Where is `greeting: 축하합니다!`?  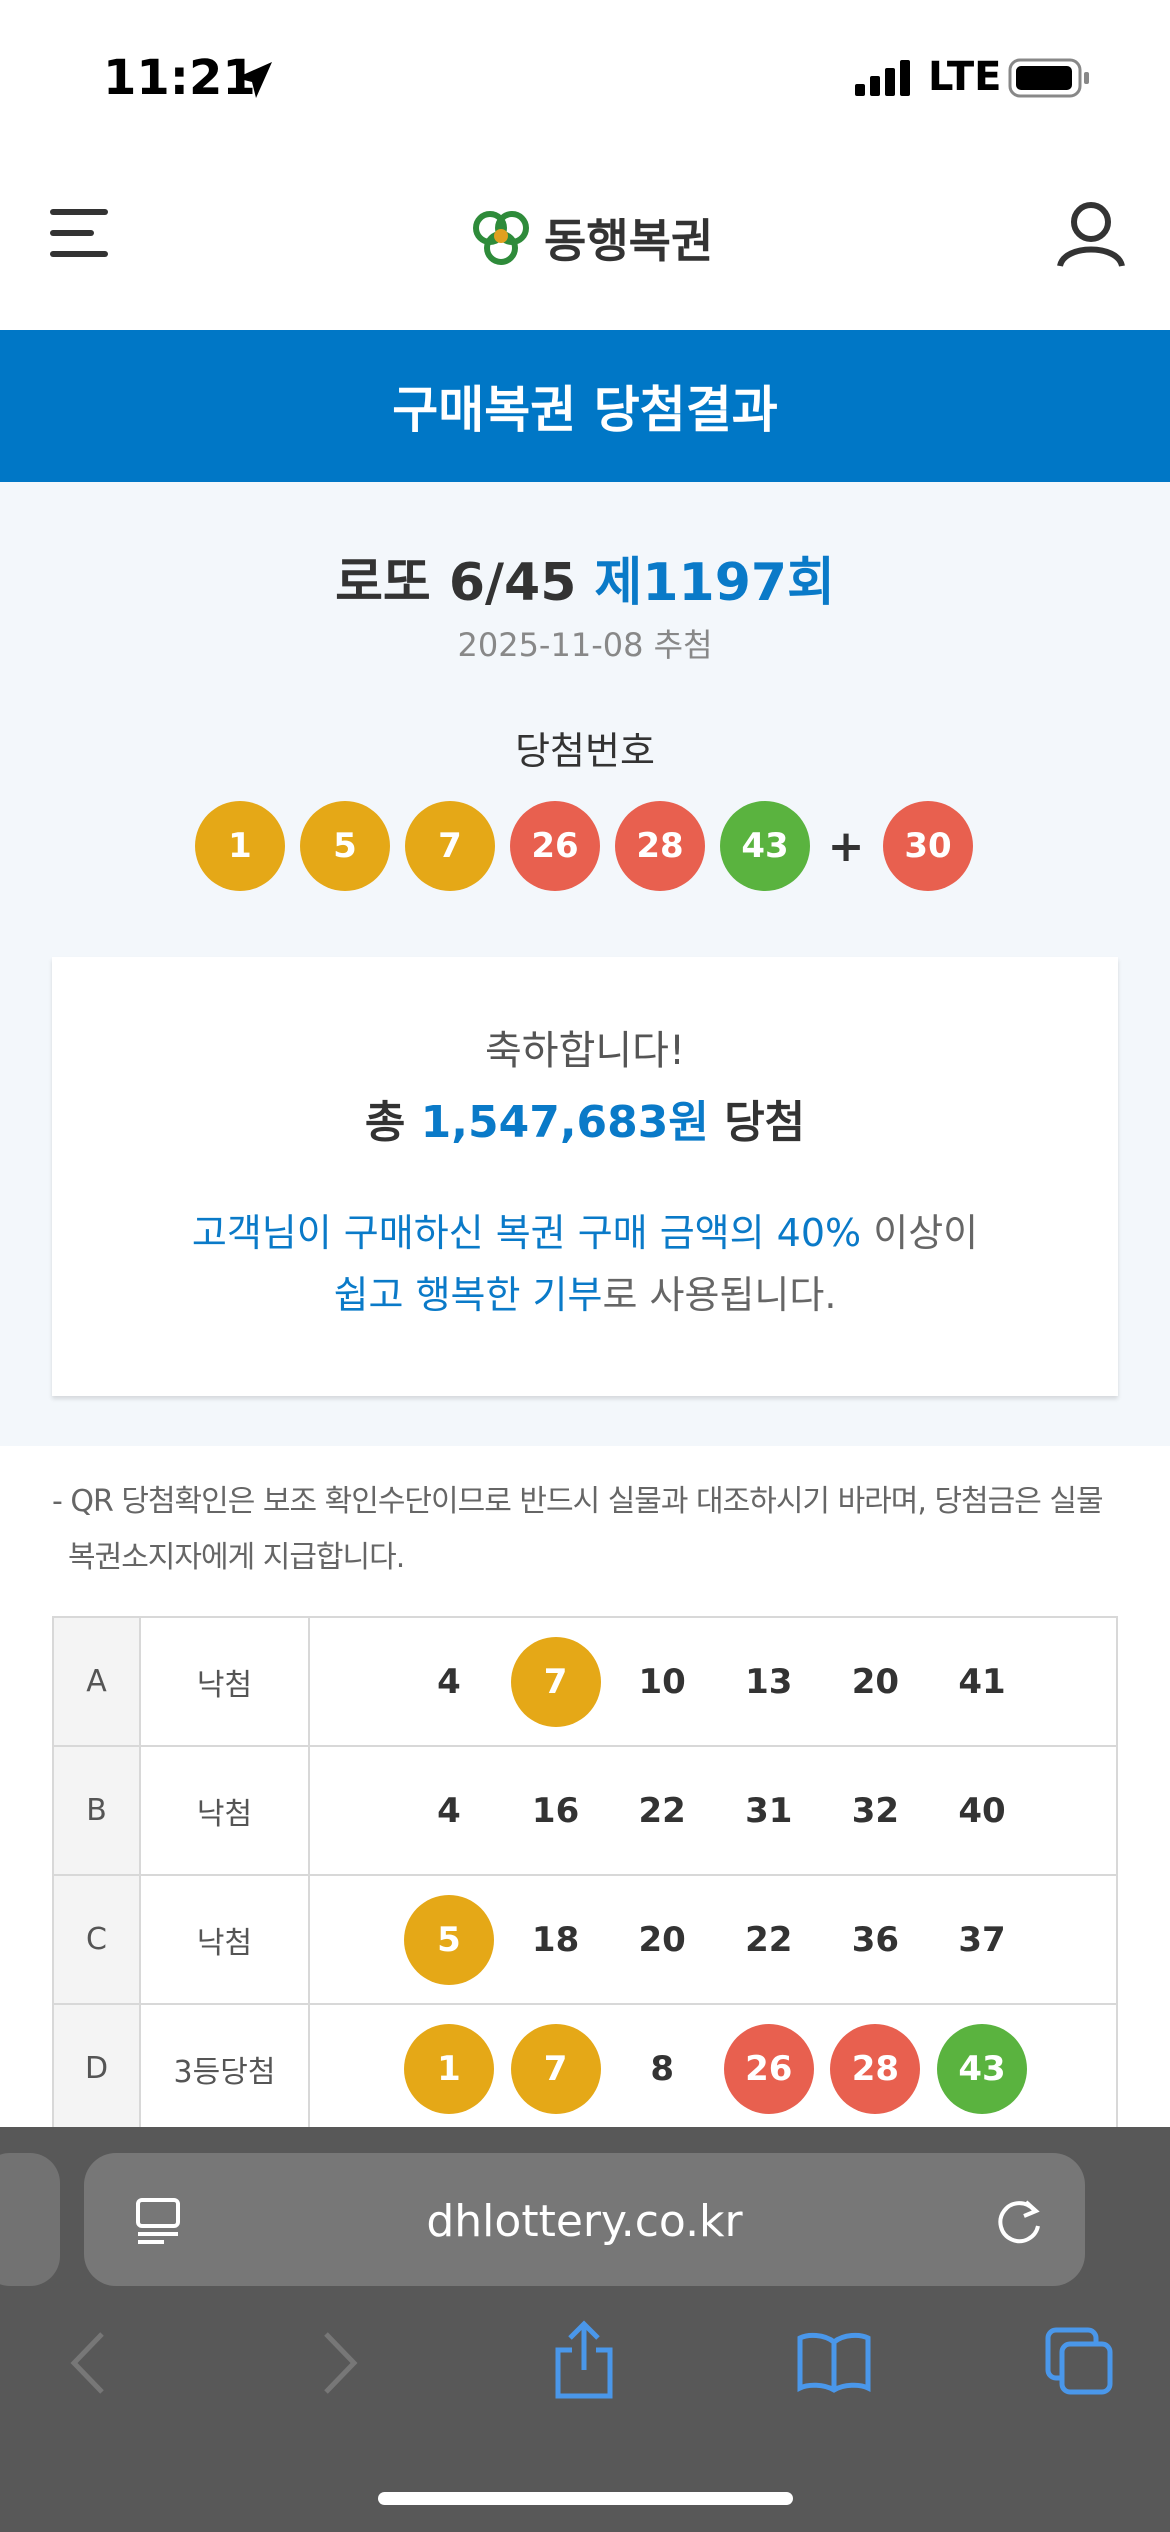
greeting: 축하합니다! is located at coordinates (585, 1051).